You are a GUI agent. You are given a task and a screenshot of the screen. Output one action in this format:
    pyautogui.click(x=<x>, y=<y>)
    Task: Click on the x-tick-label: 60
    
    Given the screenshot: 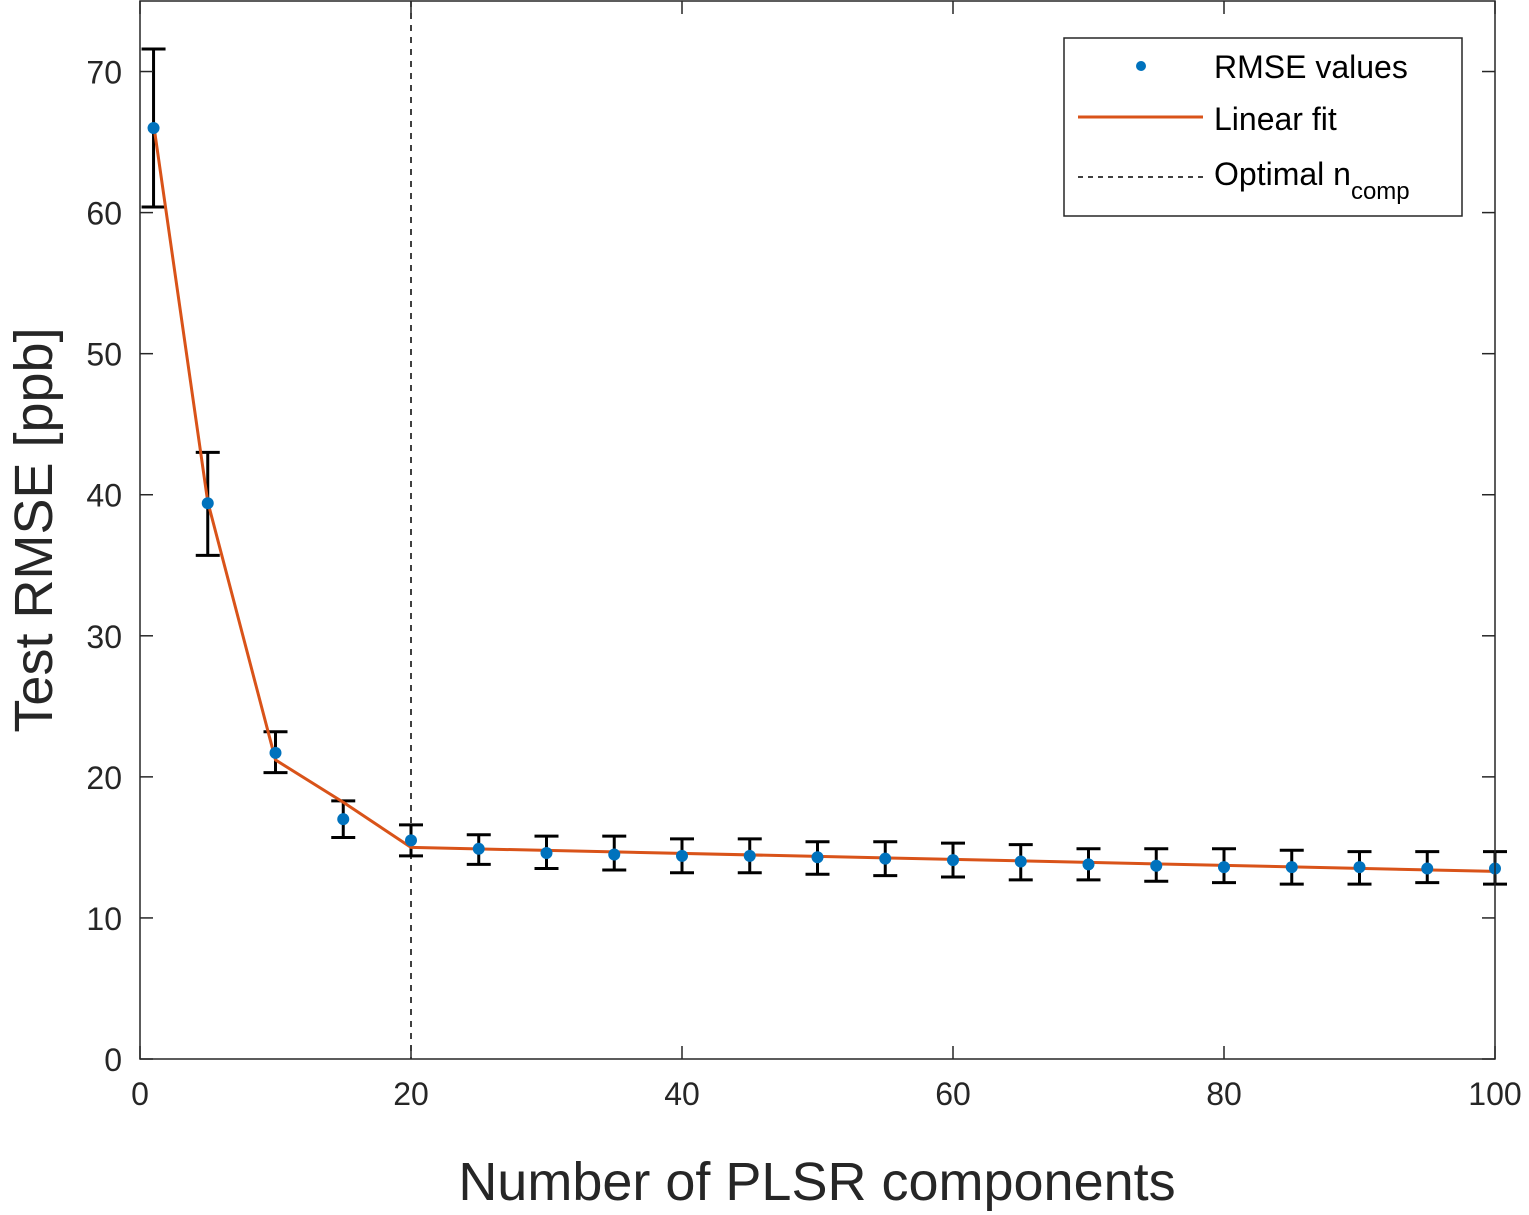 What is the action you would take?
    pyautogui.click(x=953, y=1094)
    